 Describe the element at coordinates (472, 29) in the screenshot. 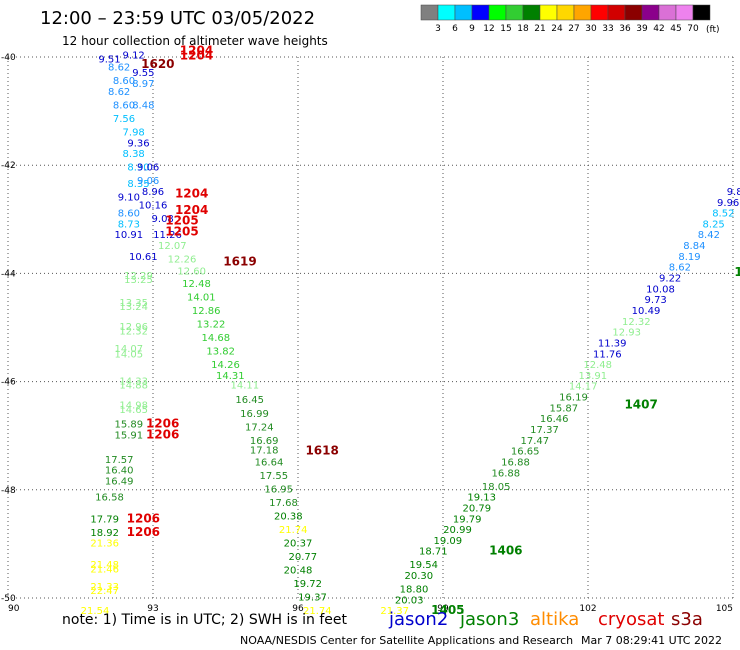

I see `color-scale-label: 9` at that location.